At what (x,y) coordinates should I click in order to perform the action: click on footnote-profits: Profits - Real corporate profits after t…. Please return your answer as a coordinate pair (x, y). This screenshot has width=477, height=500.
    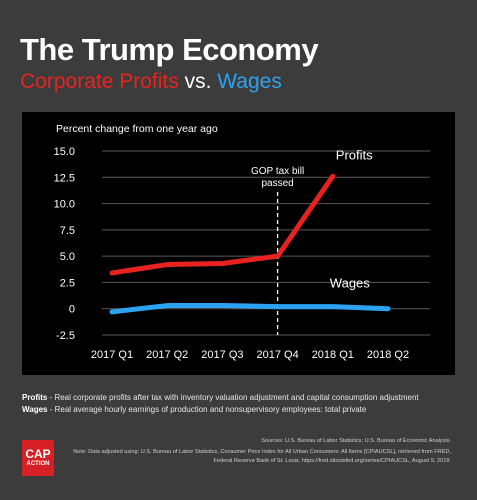
    Looking at the image, I should click on (242, 398).